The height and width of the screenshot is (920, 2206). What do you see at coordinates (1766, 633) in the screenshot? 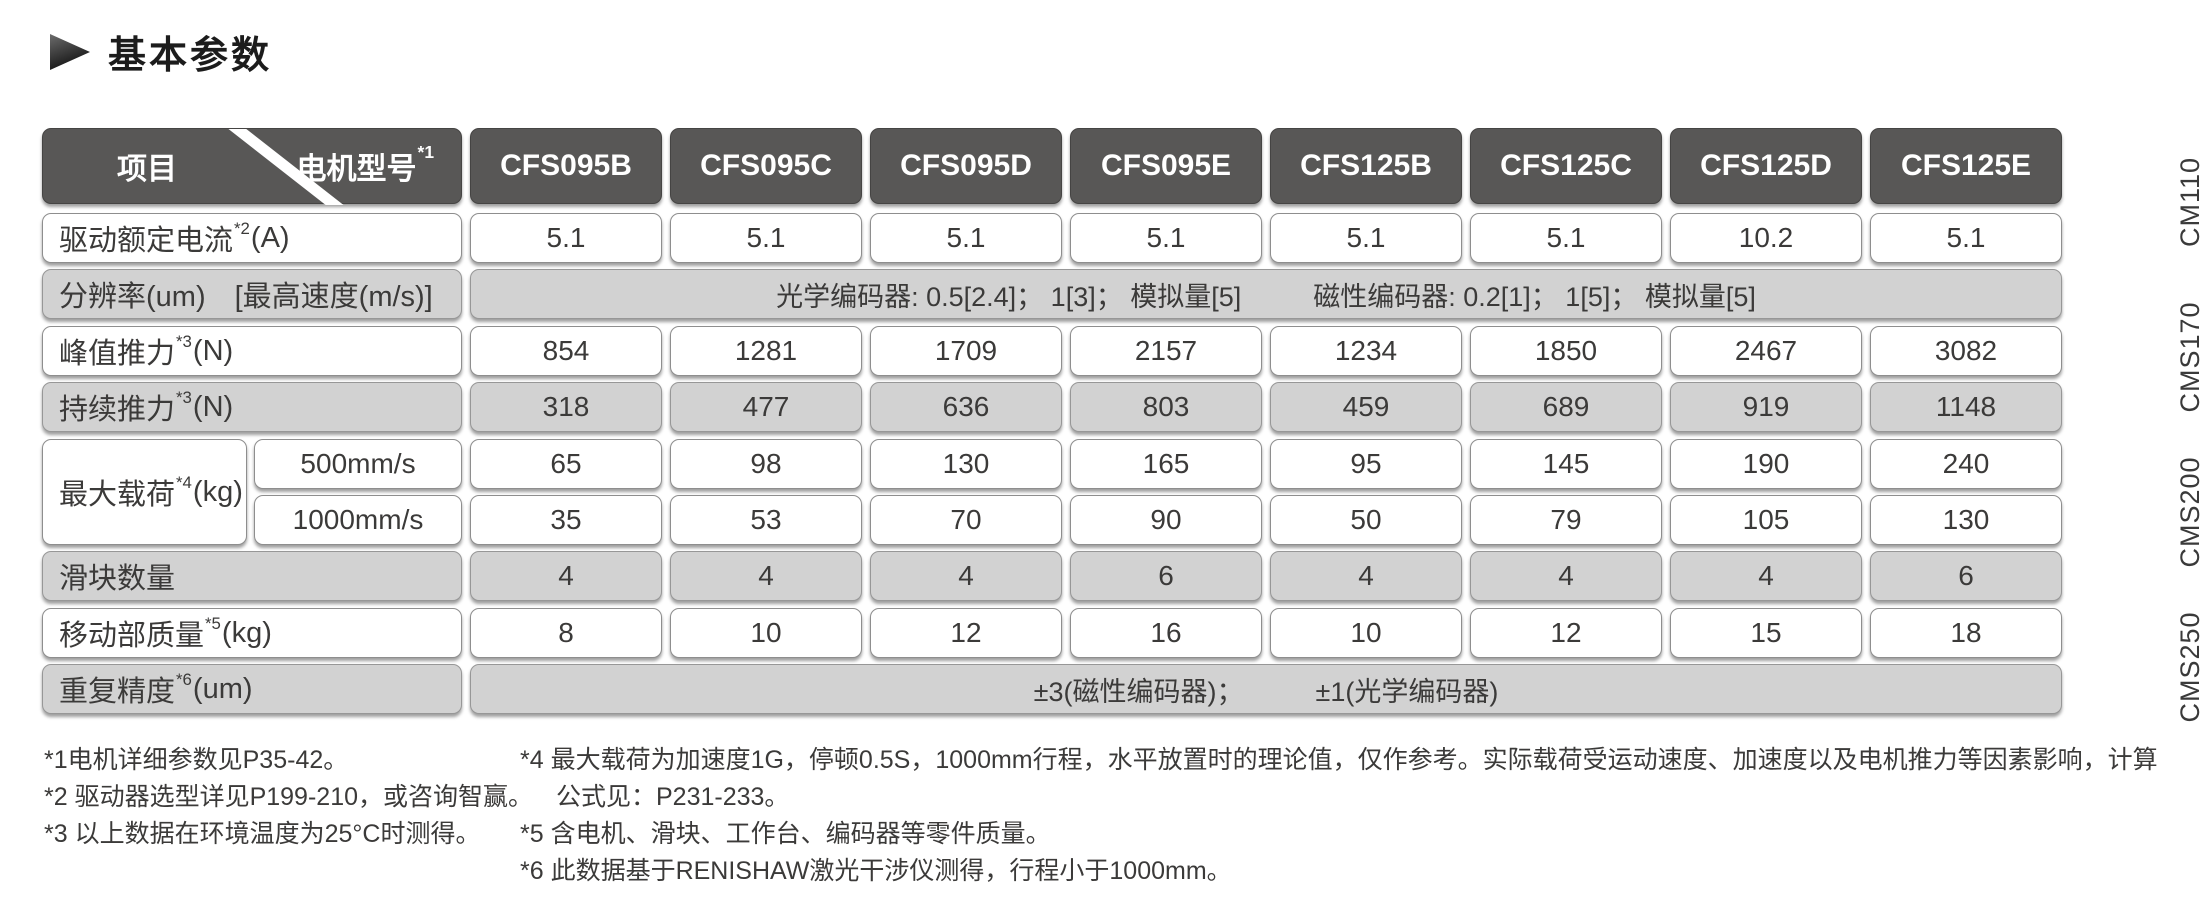
I see `value-cell: 15` at bounding box center [1766, 633].